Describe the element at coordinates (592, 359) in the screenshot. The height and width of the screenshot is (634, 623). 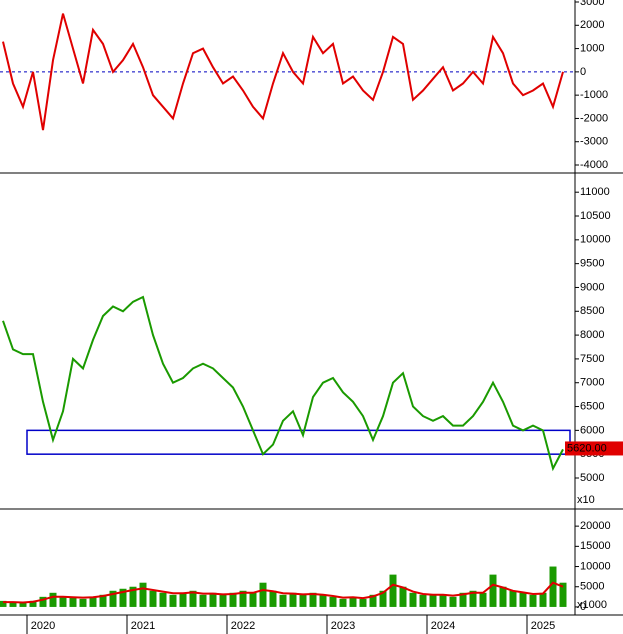
I see `y-tick-label: 7500` at that location.